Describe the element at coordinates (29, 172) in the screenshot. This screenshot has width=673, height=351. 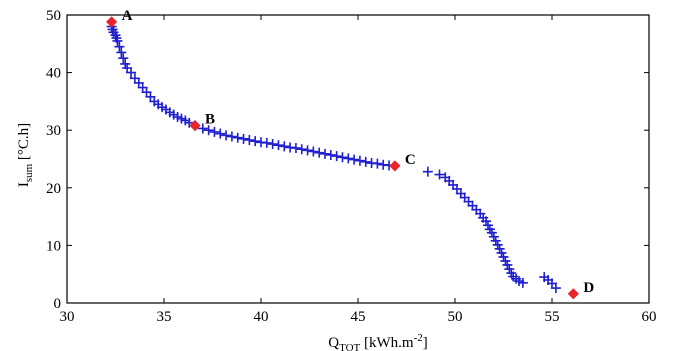
I see `y-axis-title-sub: sum` at that location.